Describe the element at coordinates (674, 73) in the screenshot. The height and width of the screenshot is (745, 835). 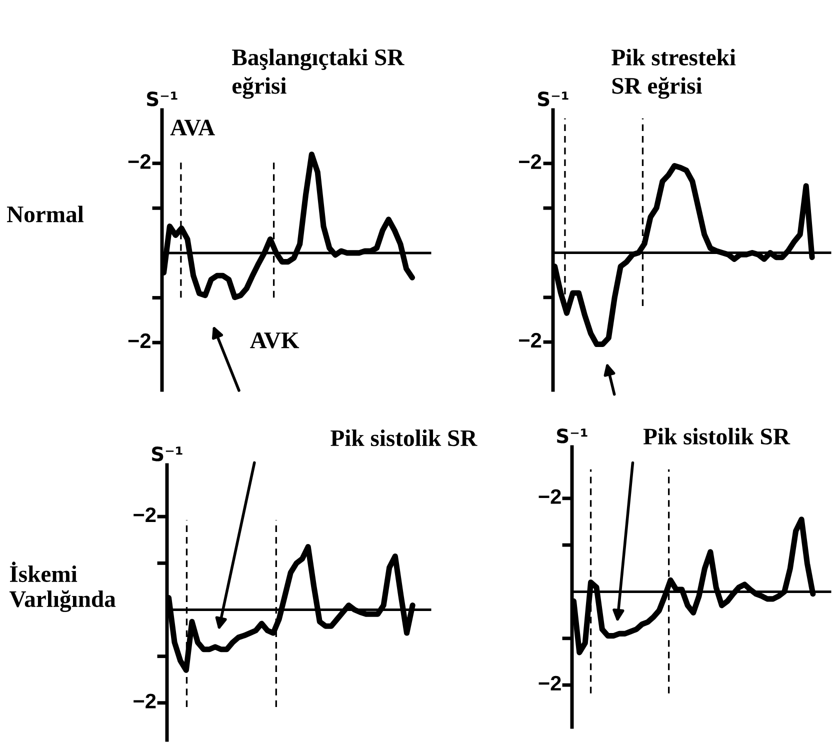
I see `chart-title: Pik stresteki SR eğrisi` at that location.